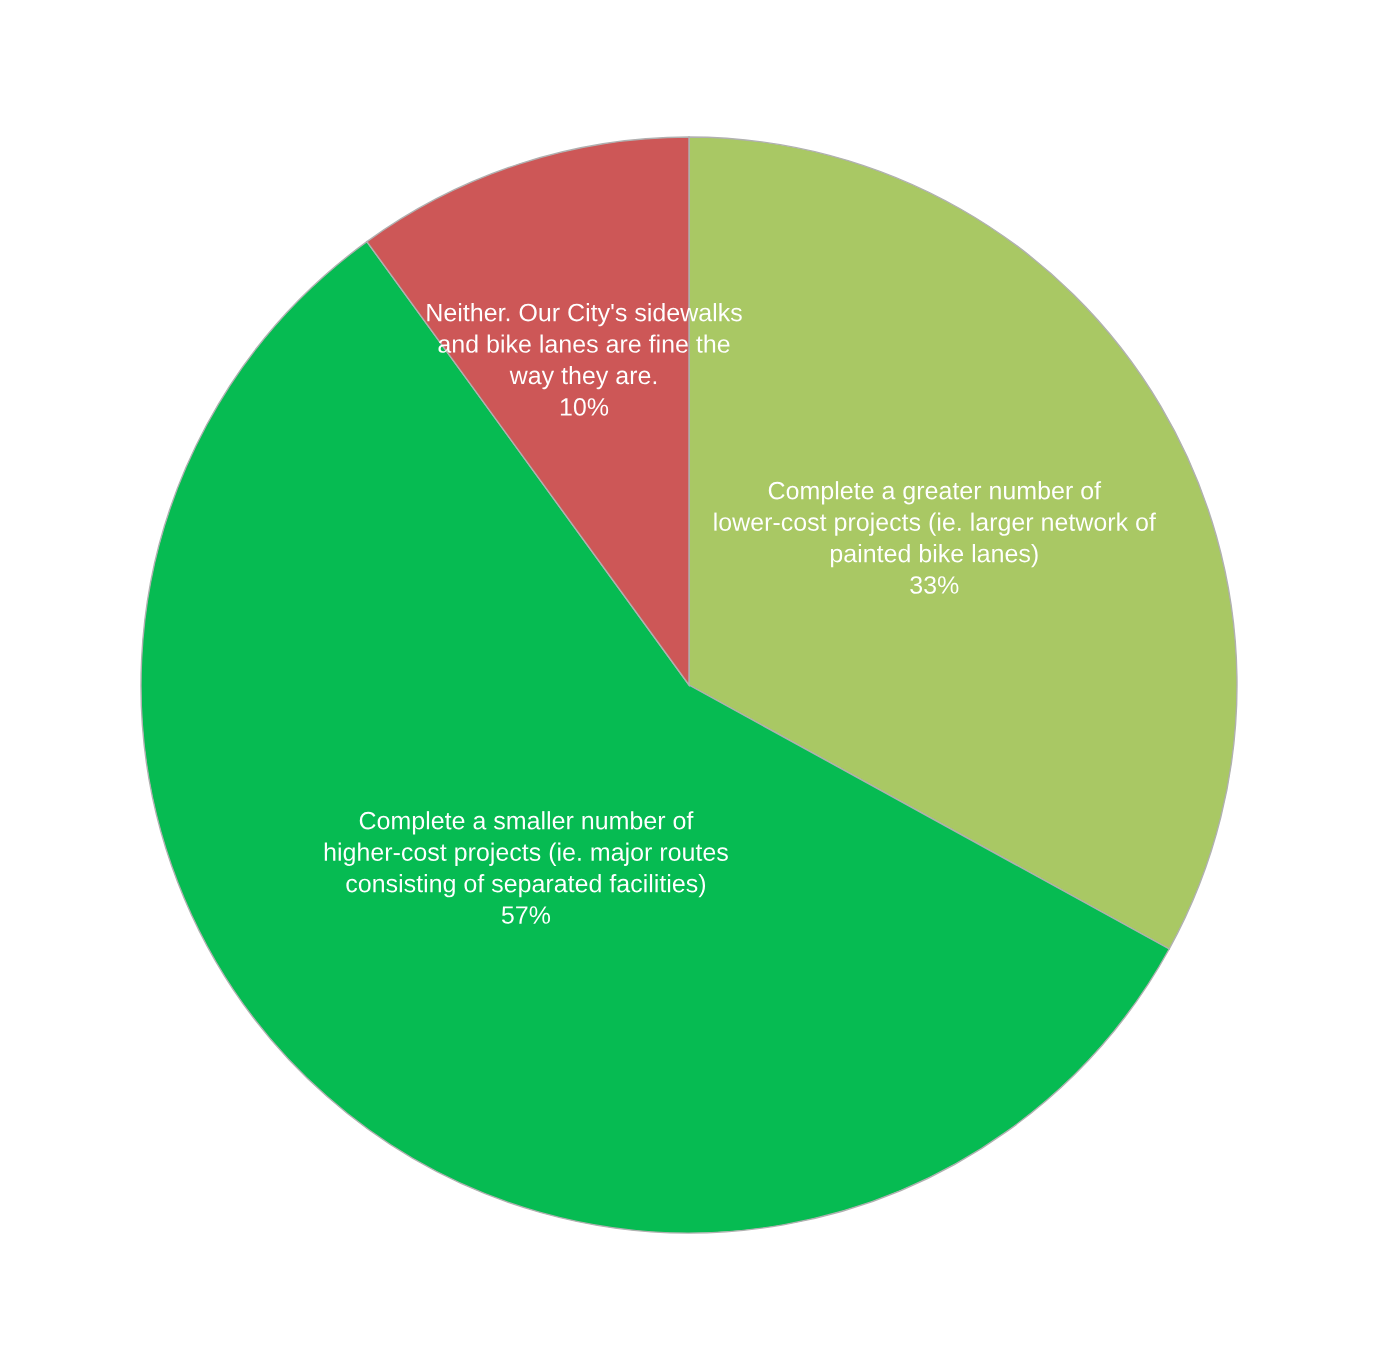  Describe the element at coordinates (935, 524) in the screenshot. I see `slice-label: Complete a greater number of lower-cost projects (ie. larger network of painted bike lanes)` at that location.